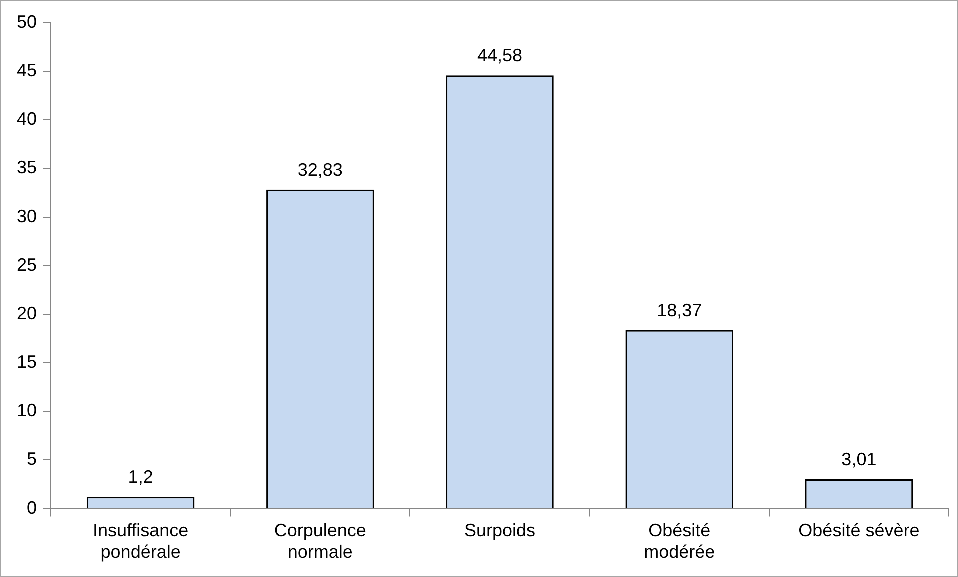  What do you see at coordinates (500, 56) in the screenshot?
I see `data-label: 44,58` at bounding box center [500, 56].